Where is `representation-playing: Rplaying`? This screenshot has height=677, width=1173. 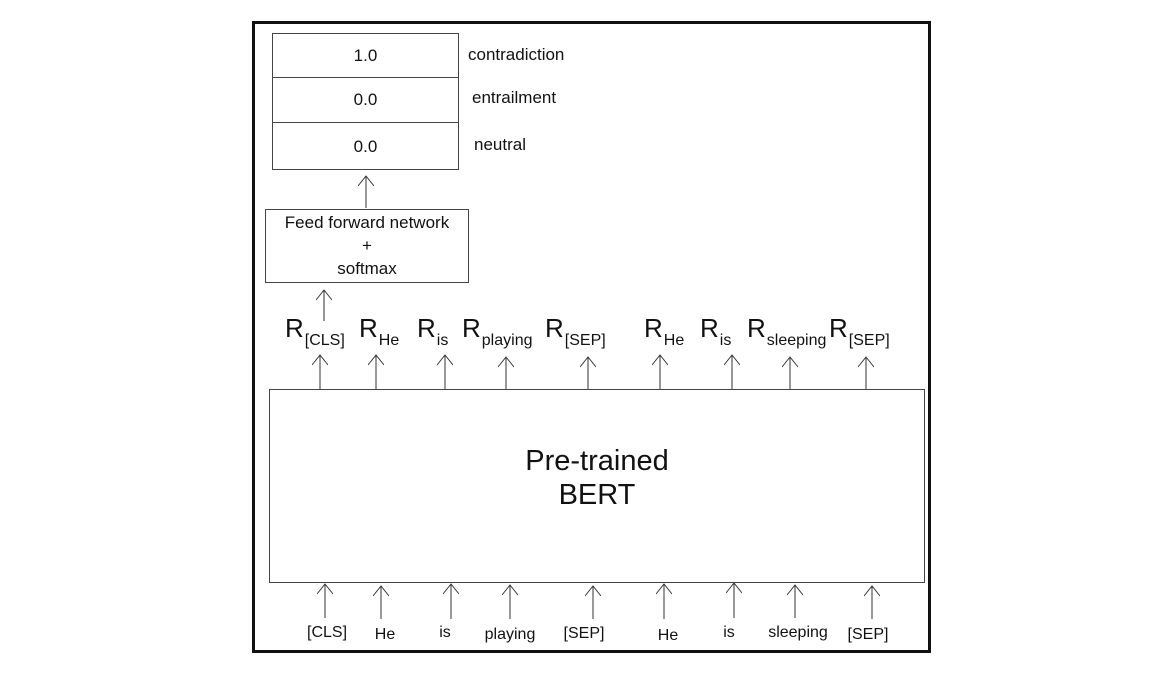 representation-playing: Rplaying is located at coordinates (497, 331).